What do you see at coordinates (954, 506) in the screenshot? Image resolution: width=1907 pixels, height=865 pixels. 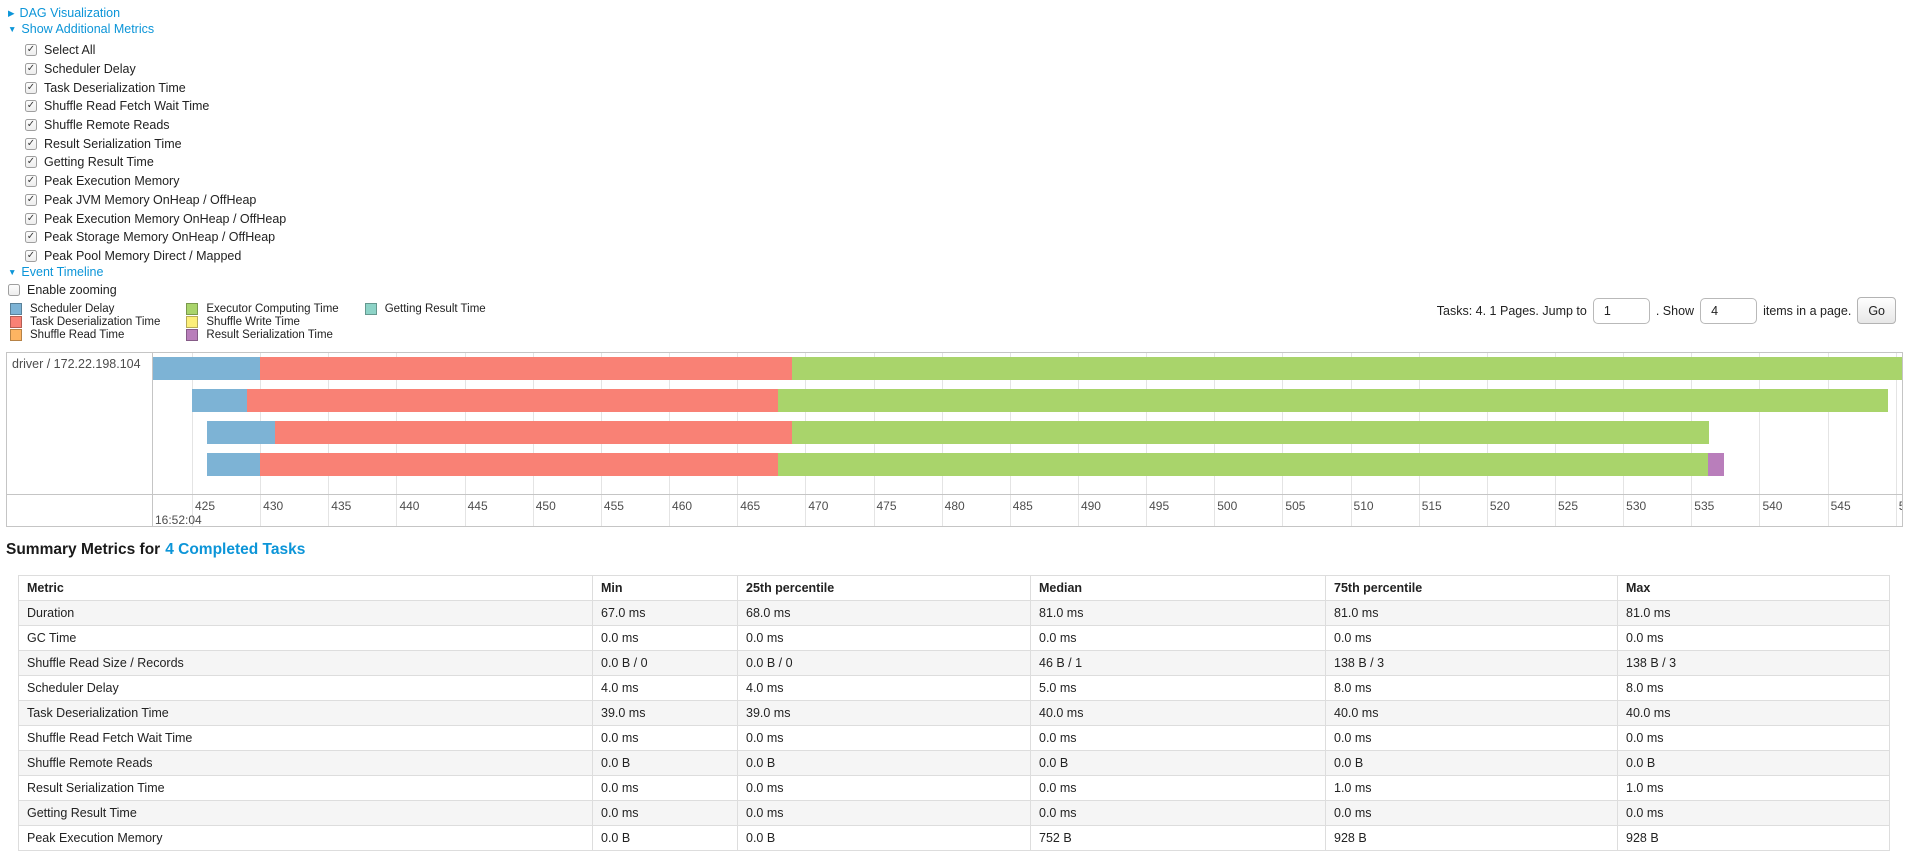 I see `axis-tick-label: 480` at bounding box center [954, 506].